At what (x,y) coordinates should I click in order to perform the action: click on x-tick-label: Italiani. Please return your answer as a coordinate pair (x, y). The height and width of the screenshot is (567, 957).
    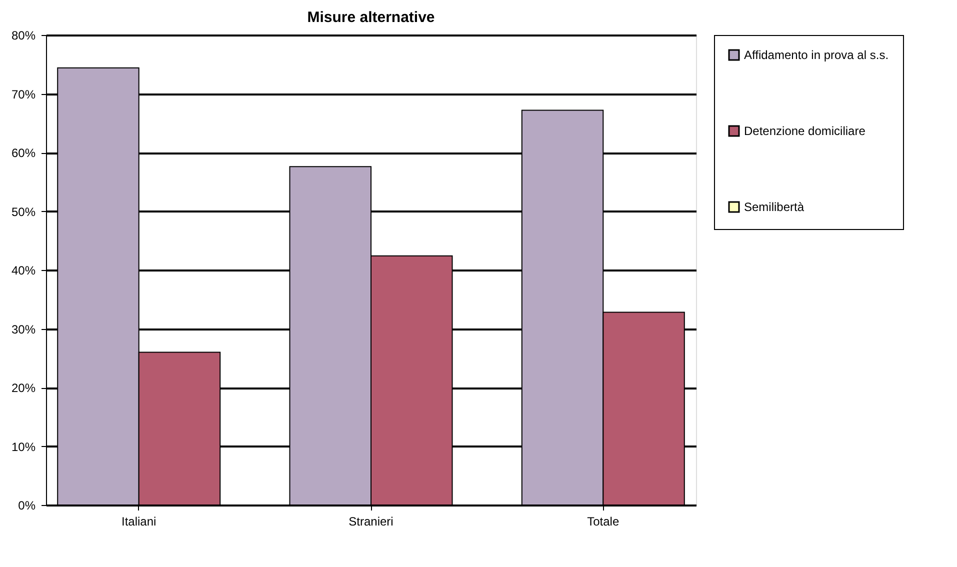
    Looking at the image, I should click on (139, 521).